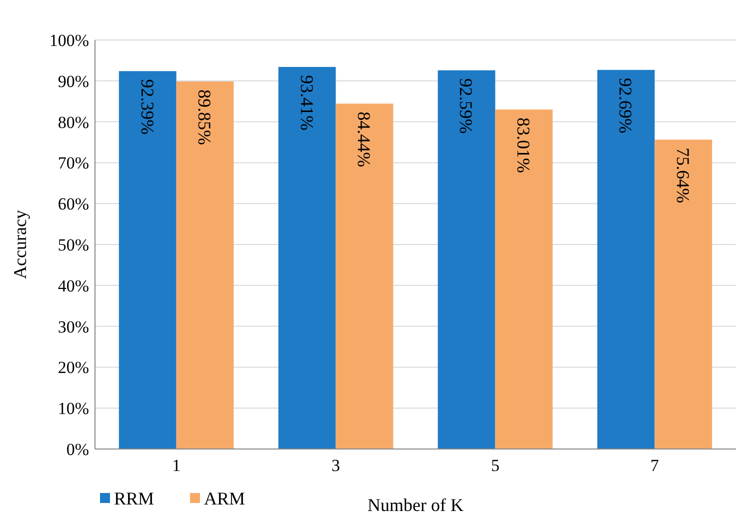 The width and height of the screenshot is (756, 519). What do you see at coordinates (73, 122) in the screenshot?
I see `y-tick-label: 80%` at bounding box center [73, 122].